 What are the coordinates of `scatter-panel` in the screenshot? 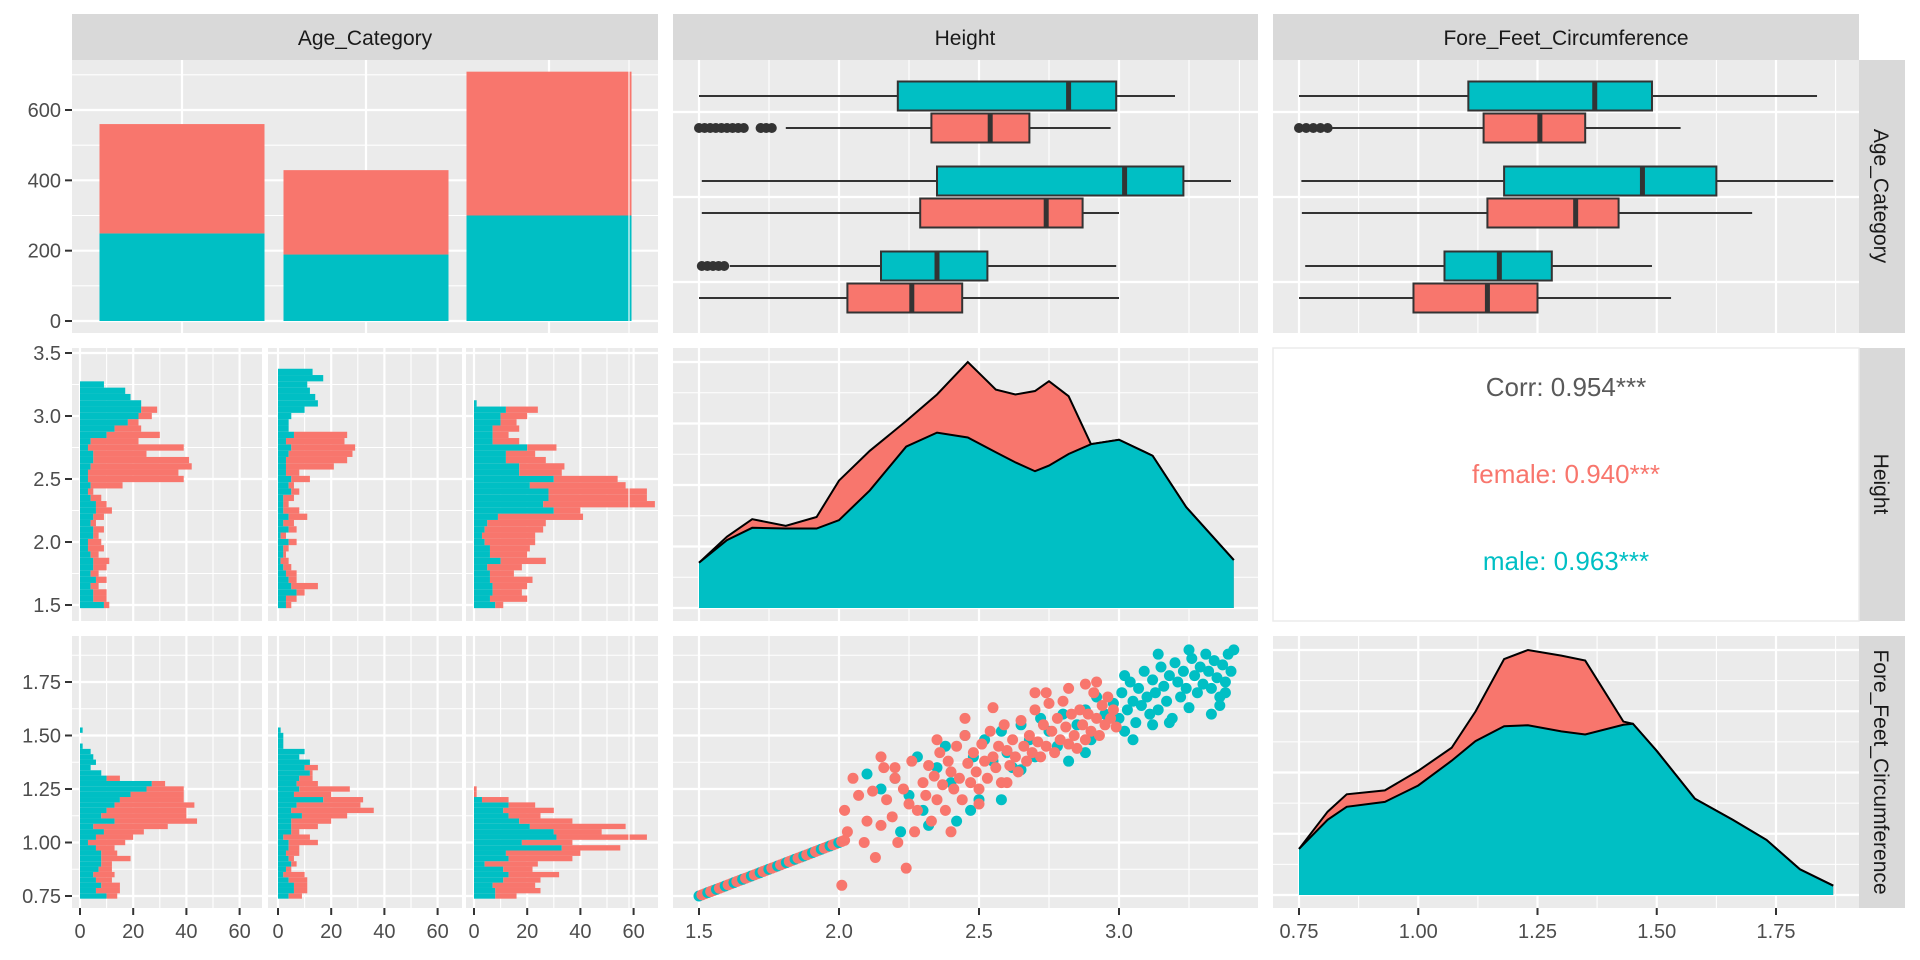 It's located at (943, 780).